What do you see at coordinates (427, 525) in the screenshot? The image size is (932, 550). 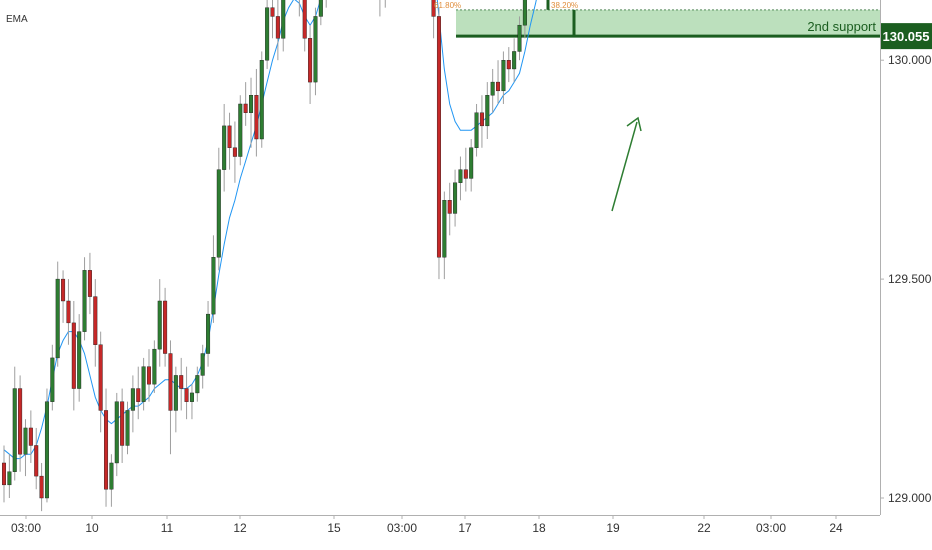 I see `time-axis: 03:00 10 11 12 15 03:00 17 18 19 22 03:00 24` at bounding box center [427, 525].